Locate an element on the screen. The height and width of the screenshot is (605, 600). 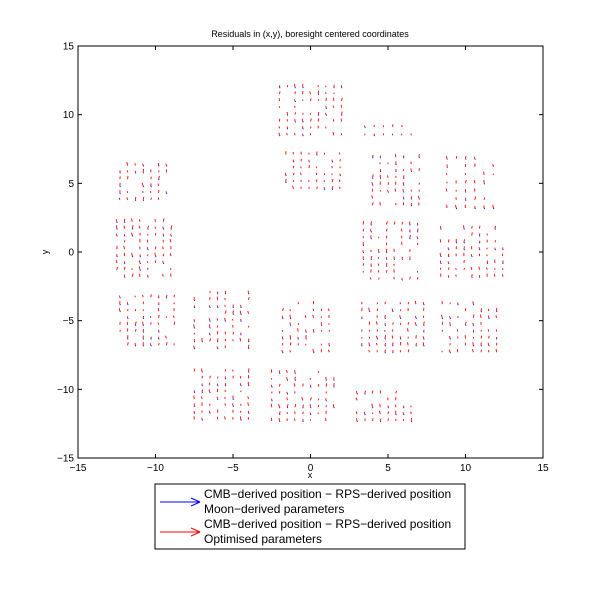
legend-label-moon-line2: Moon−derived parameters is located at coordinates (274, 509).